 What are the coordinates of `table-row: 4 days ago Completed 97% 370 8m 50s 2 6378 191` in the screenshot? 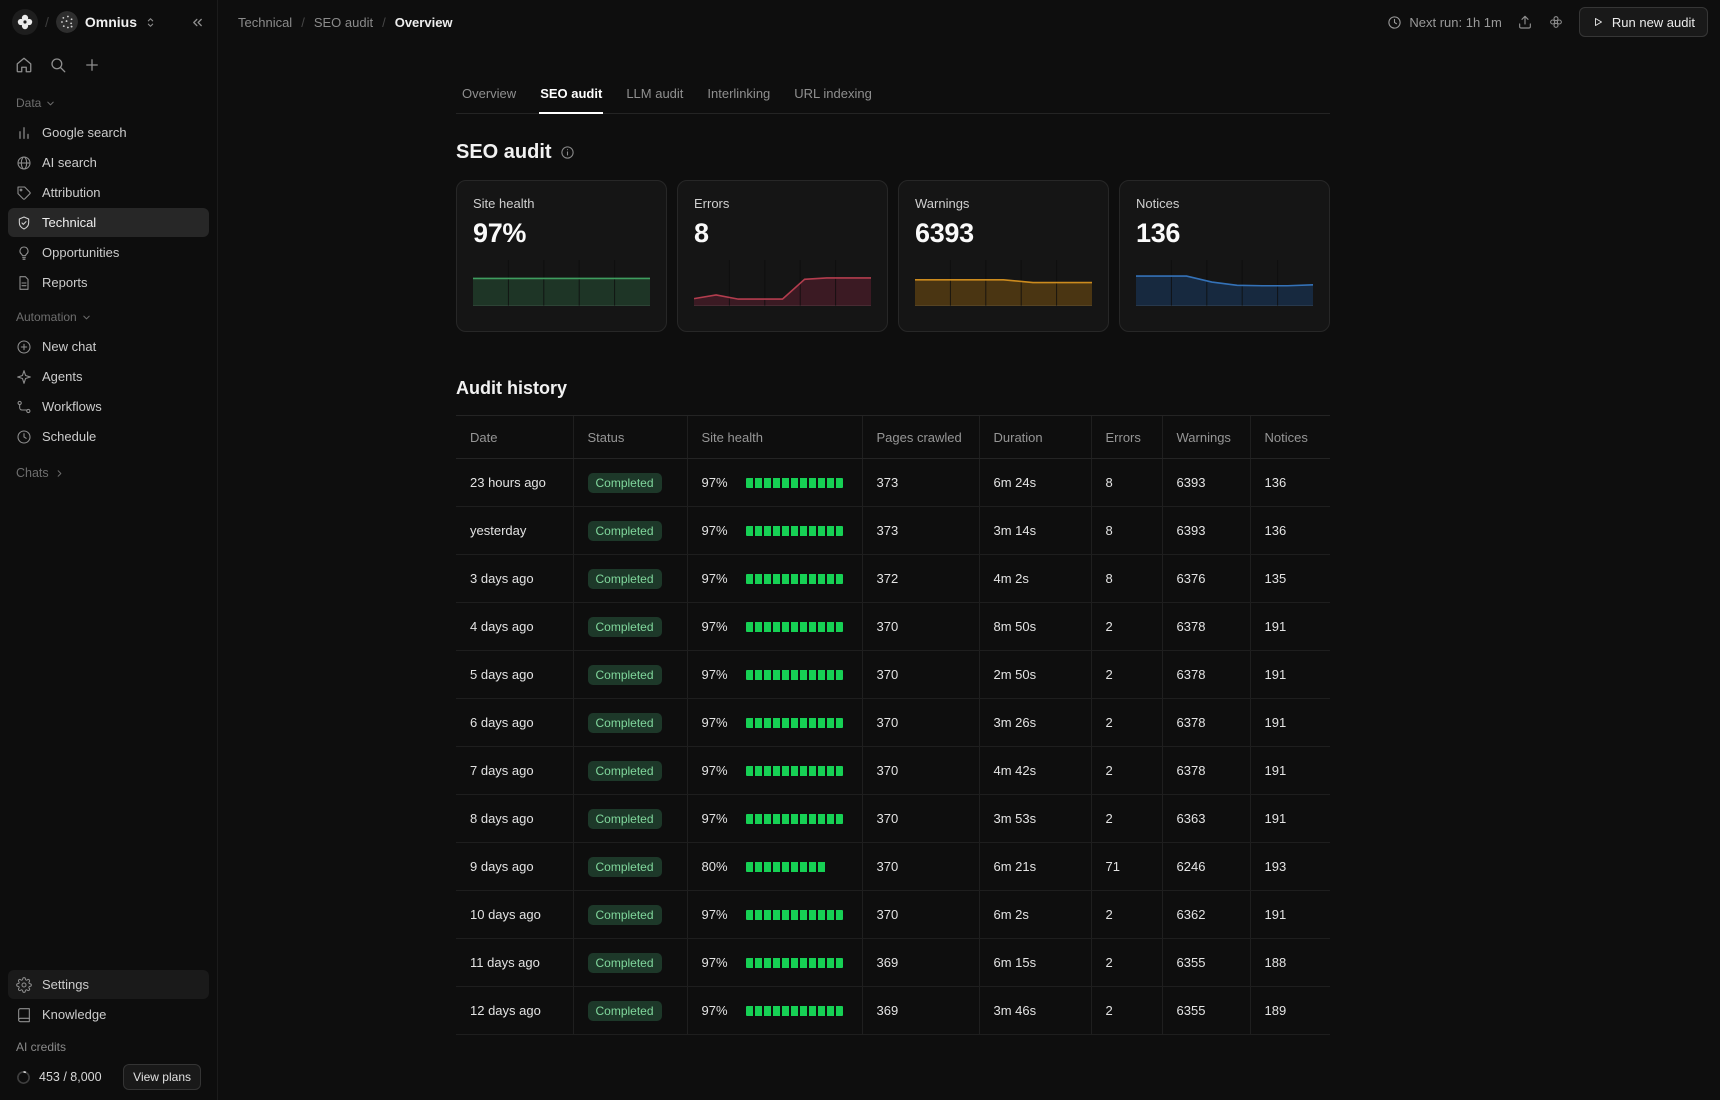 It's located at (893, 626).